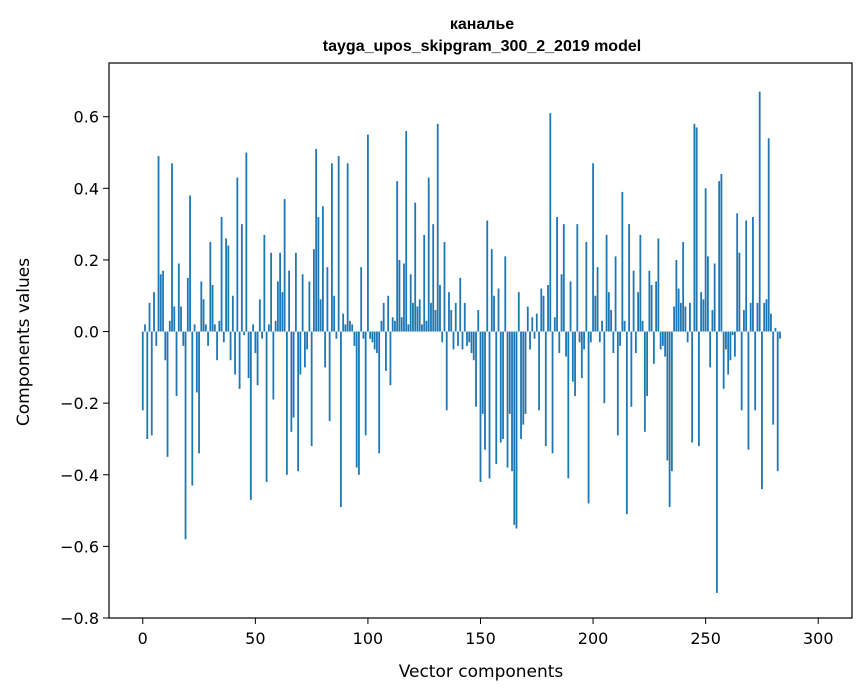 This screenshot has height=696, width=867. What do you see at coordinates (86, 260) in the screenshot?
I see `y-tick-label: 0.2` at bounding box center [86, 260].